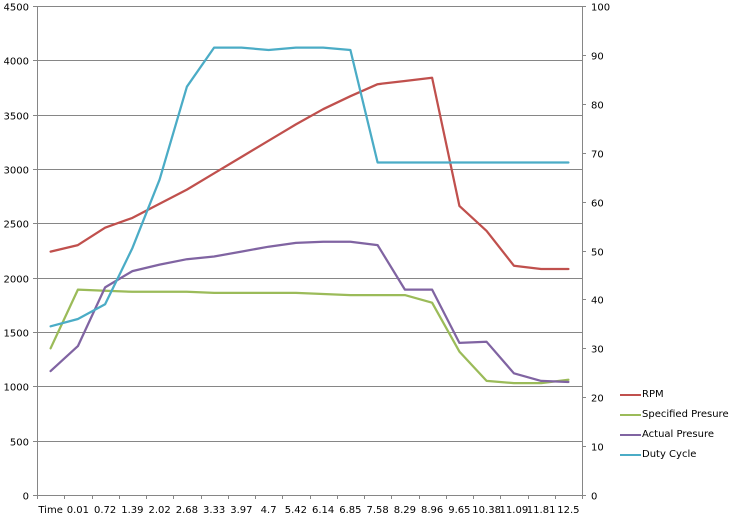 Image resolution: width=729 pixels, height=523 pixels. Describe the element at coordinates (132, 510) in the screenshot. I see `x-tick-label: 1.39` at that location.